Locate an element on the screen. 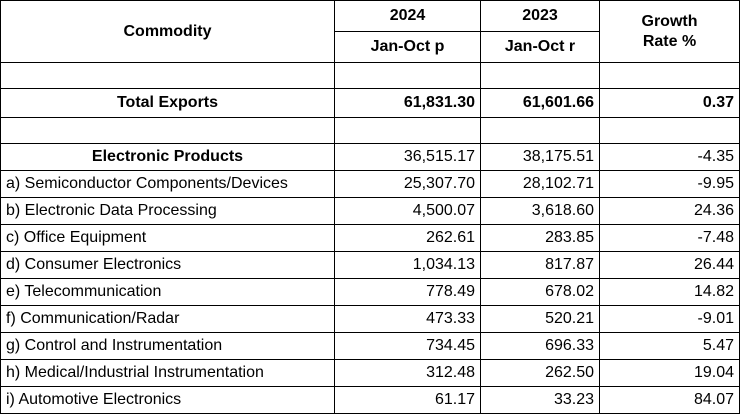  row-label: i) Automotive Electronics is located at coordinates (167, 400).